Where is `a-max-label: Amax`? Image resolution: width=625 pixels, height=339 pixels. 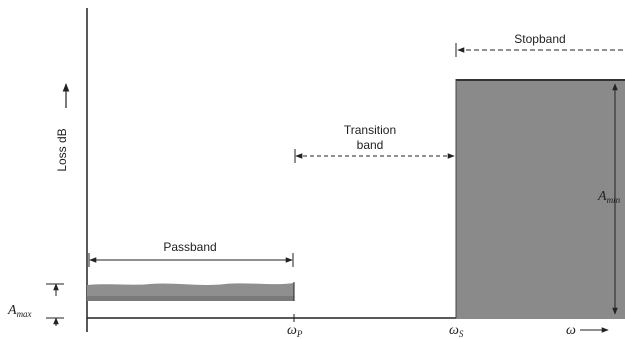 a-max-label: Amax is located at coordinates (19, 311).